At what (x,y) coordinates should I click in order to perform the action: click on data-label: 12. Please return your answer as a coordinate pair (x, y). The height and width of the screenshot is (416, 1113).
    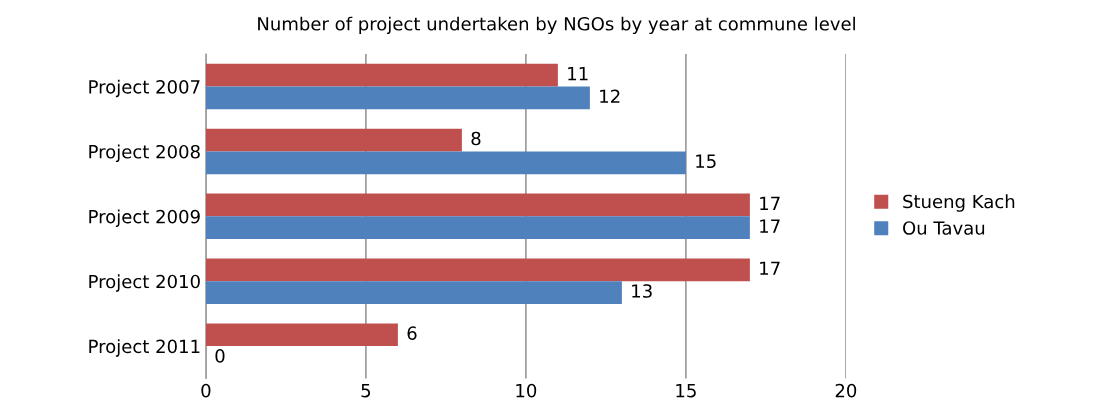
    Looking at the image, I should click on (610, 96).